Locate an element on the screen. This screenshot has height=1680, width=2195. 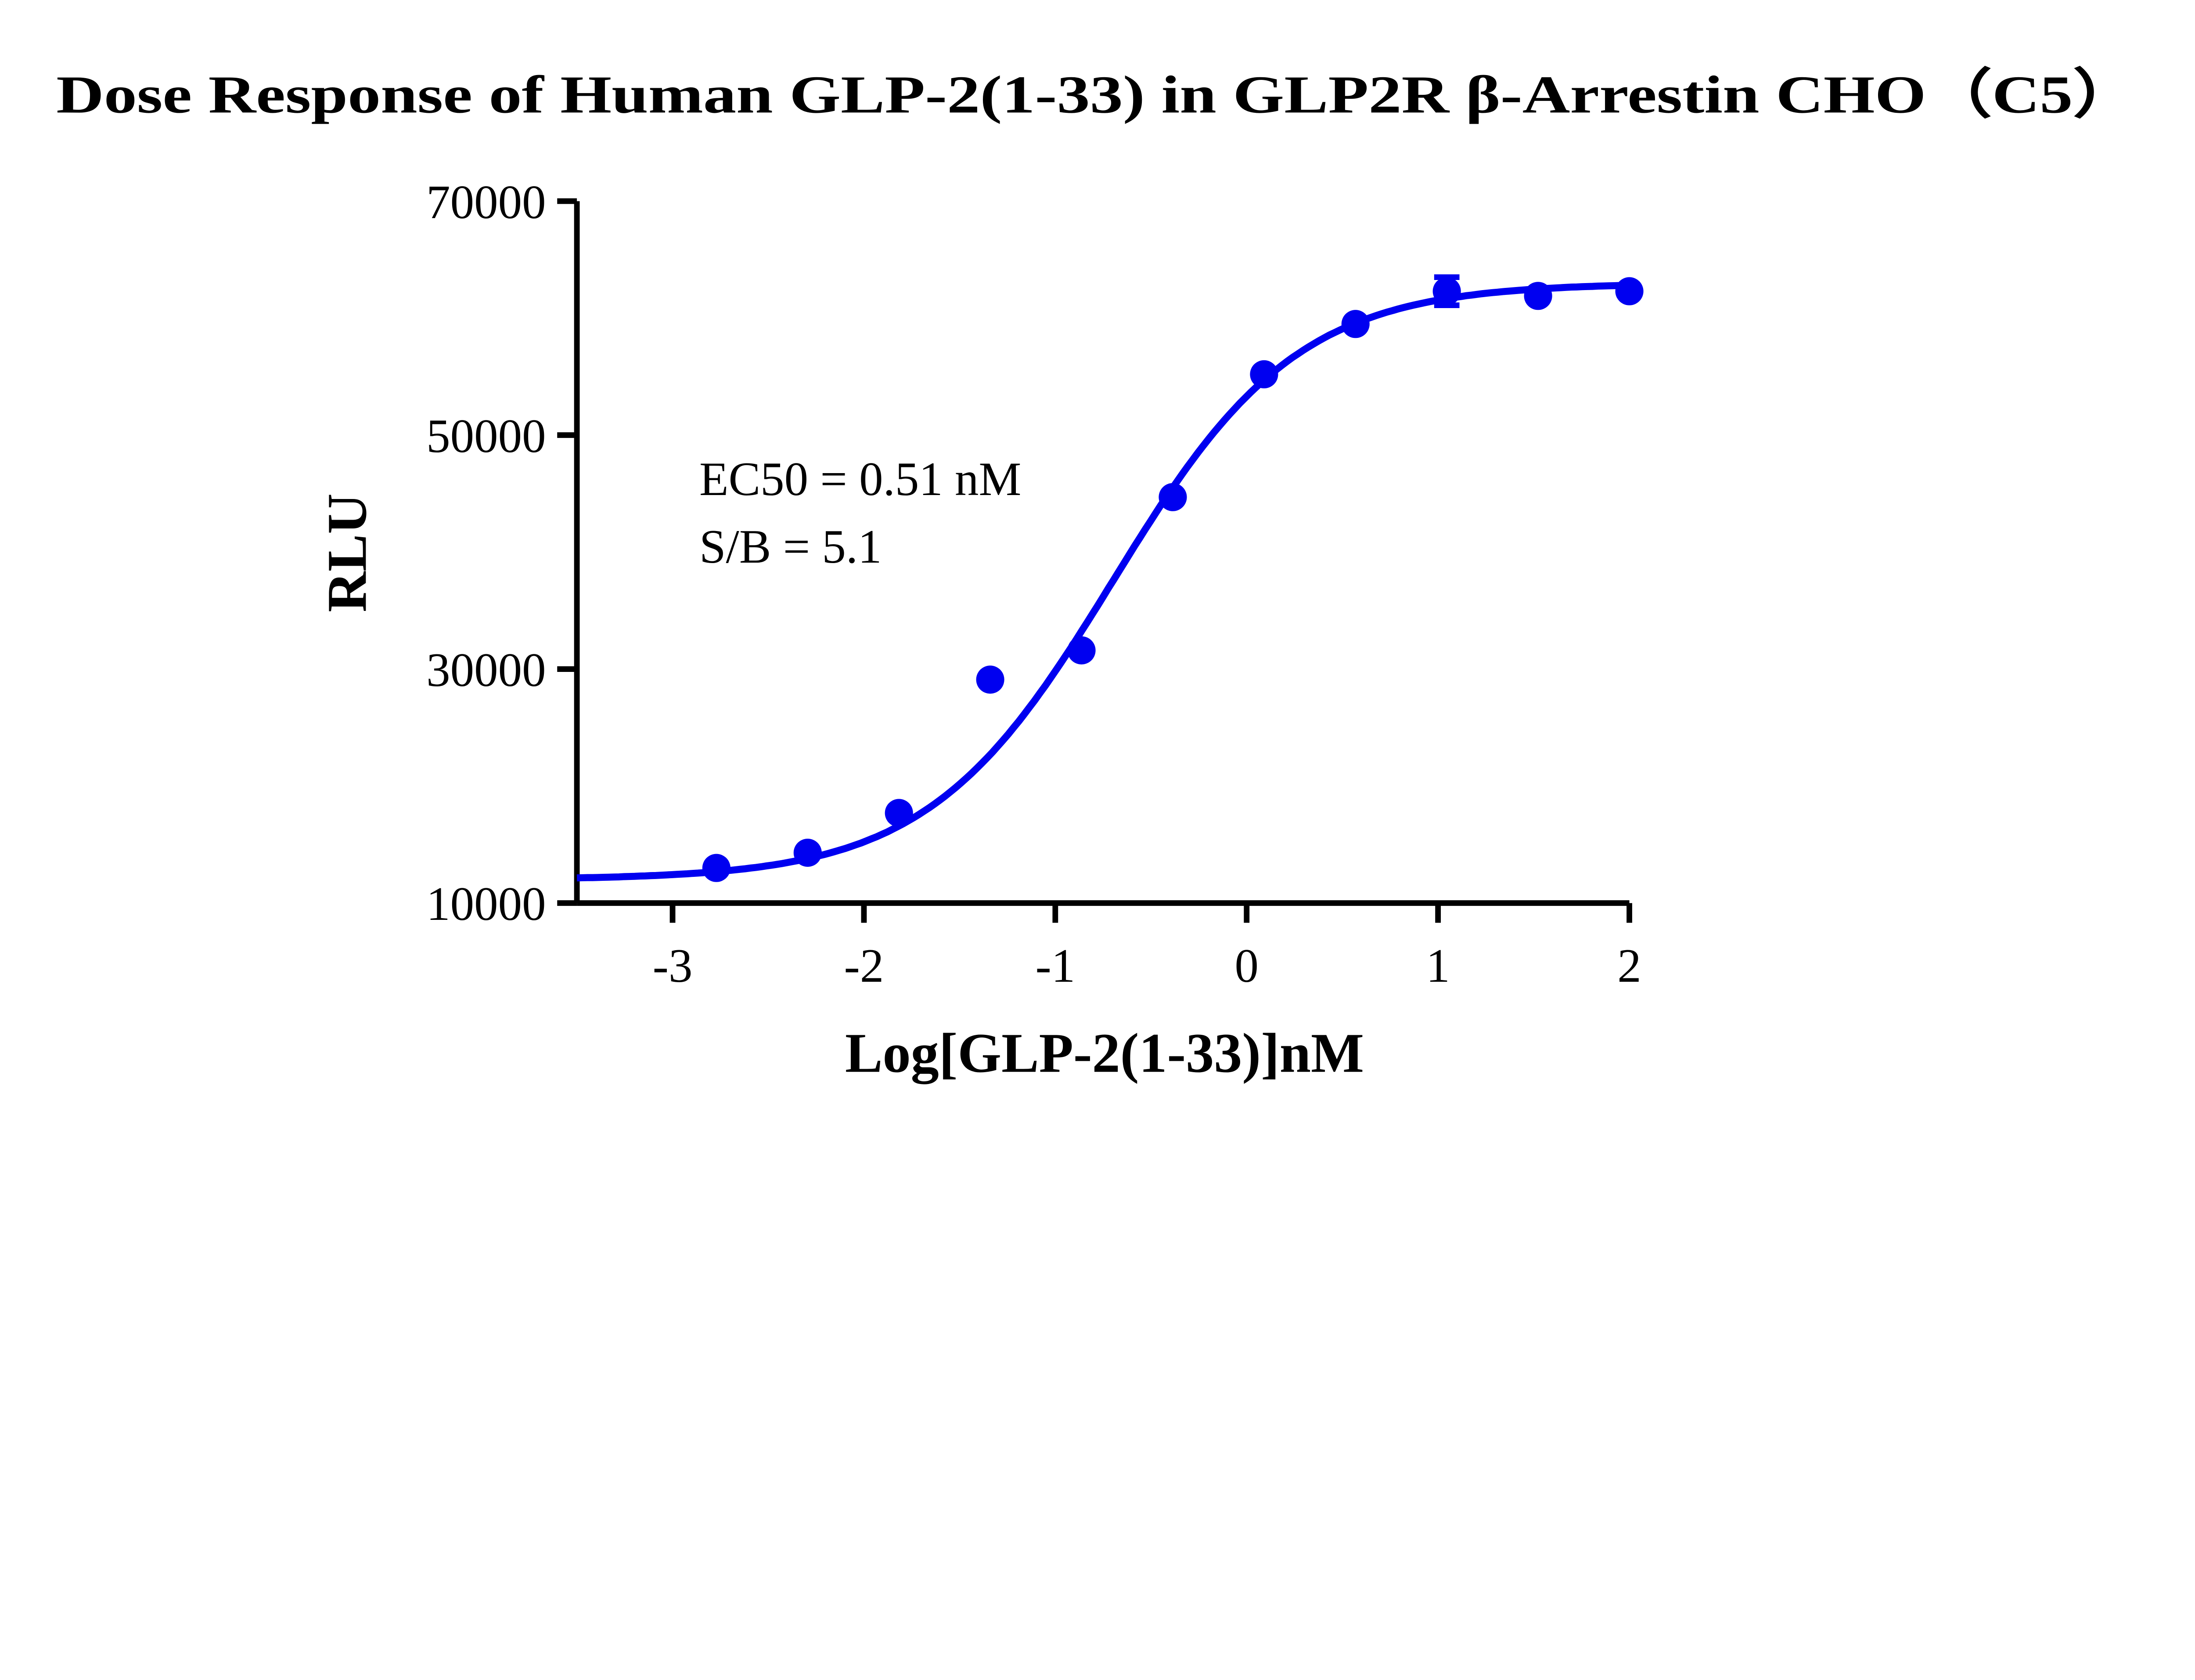
sb-annotation: S/B = 5.1 is located at coordinates (790, 546).